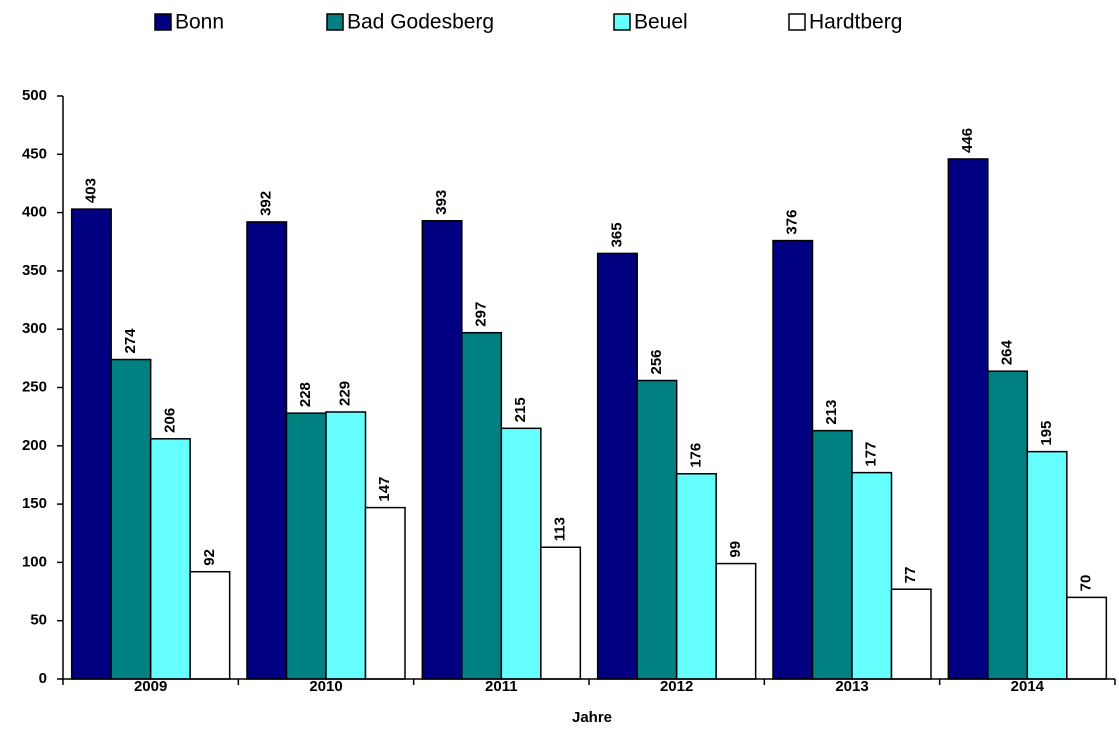 The width and height of the screenshot is (1119, 733). What do you see at coordinates (34, 561) in the screenshot?
I see `y-tick-label: 100` at bounding box center [34, 561].